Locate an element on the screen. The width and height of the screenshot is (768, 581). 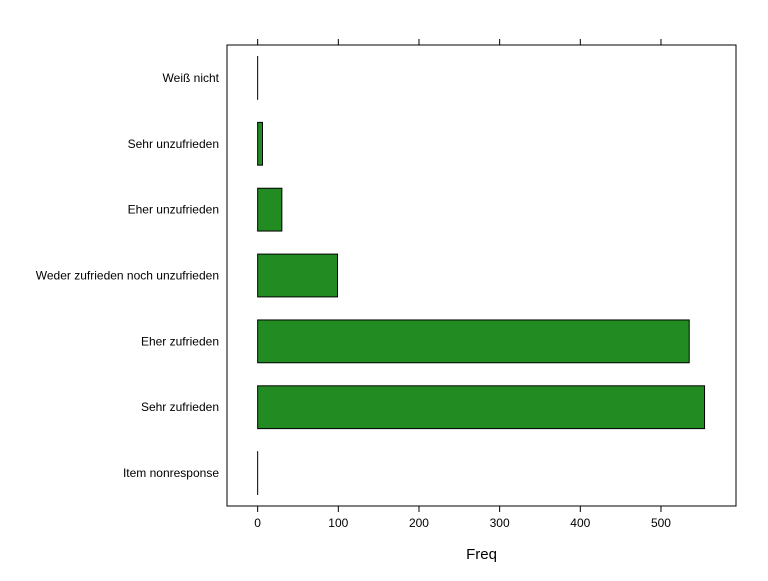
x-tick-label: 400 is located at coordinates (580, 523).